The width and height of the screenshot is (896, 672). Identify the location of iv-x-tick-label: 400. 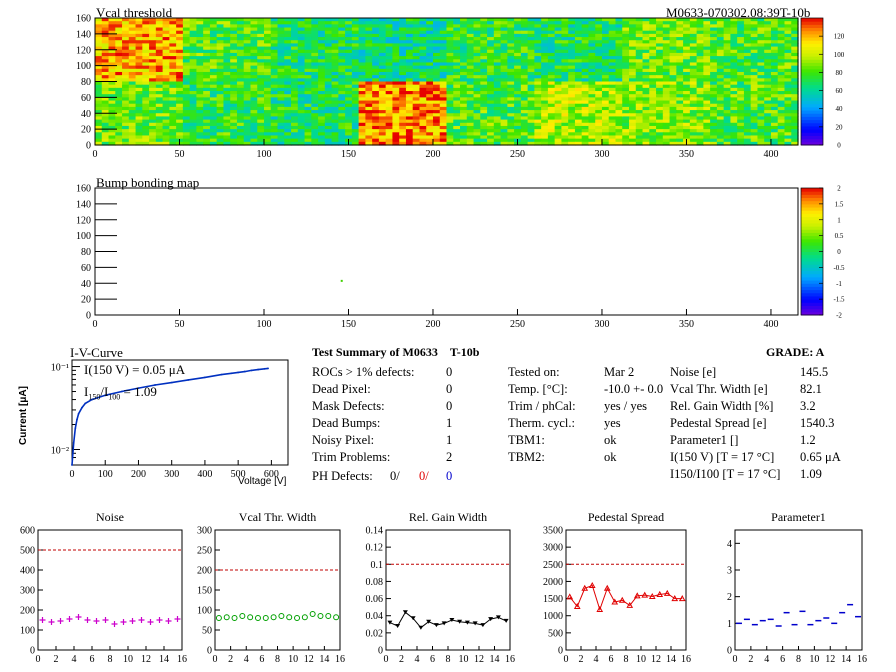
(204, 474).